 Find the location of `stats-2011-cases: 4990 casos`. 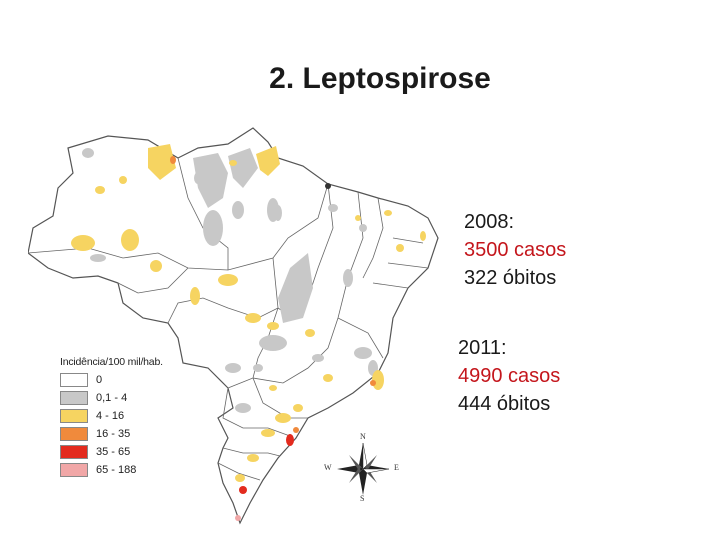

stats-2011-cases: 4990 casos is located at coordinates (509, 376).